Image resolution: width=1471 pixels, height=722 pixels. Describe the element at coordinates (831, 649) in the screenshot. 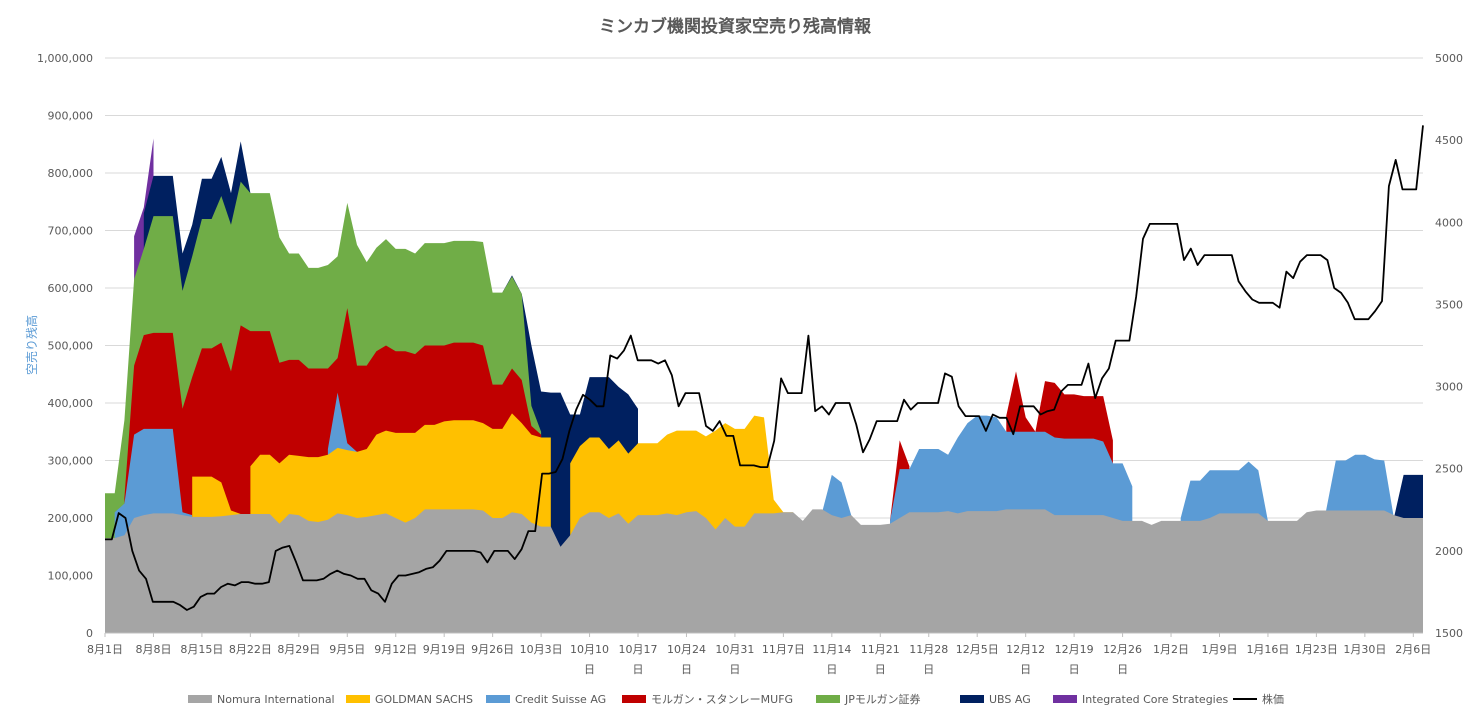

I see `x-tick-label: 11月14` at that location.